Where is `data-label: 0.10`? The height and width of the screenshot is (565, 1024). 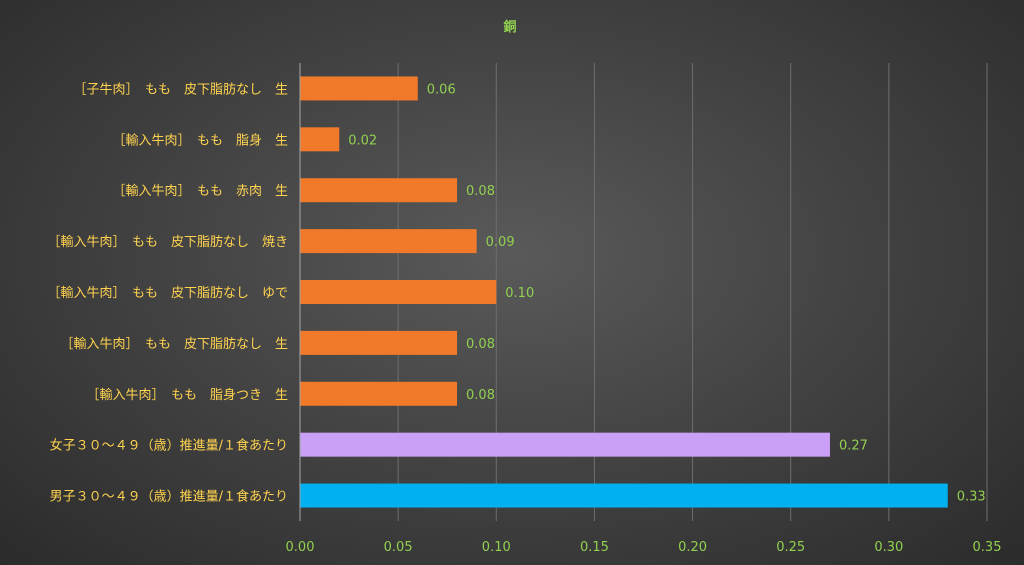
data-label: 0.10 is located at coordinates (519, 293).